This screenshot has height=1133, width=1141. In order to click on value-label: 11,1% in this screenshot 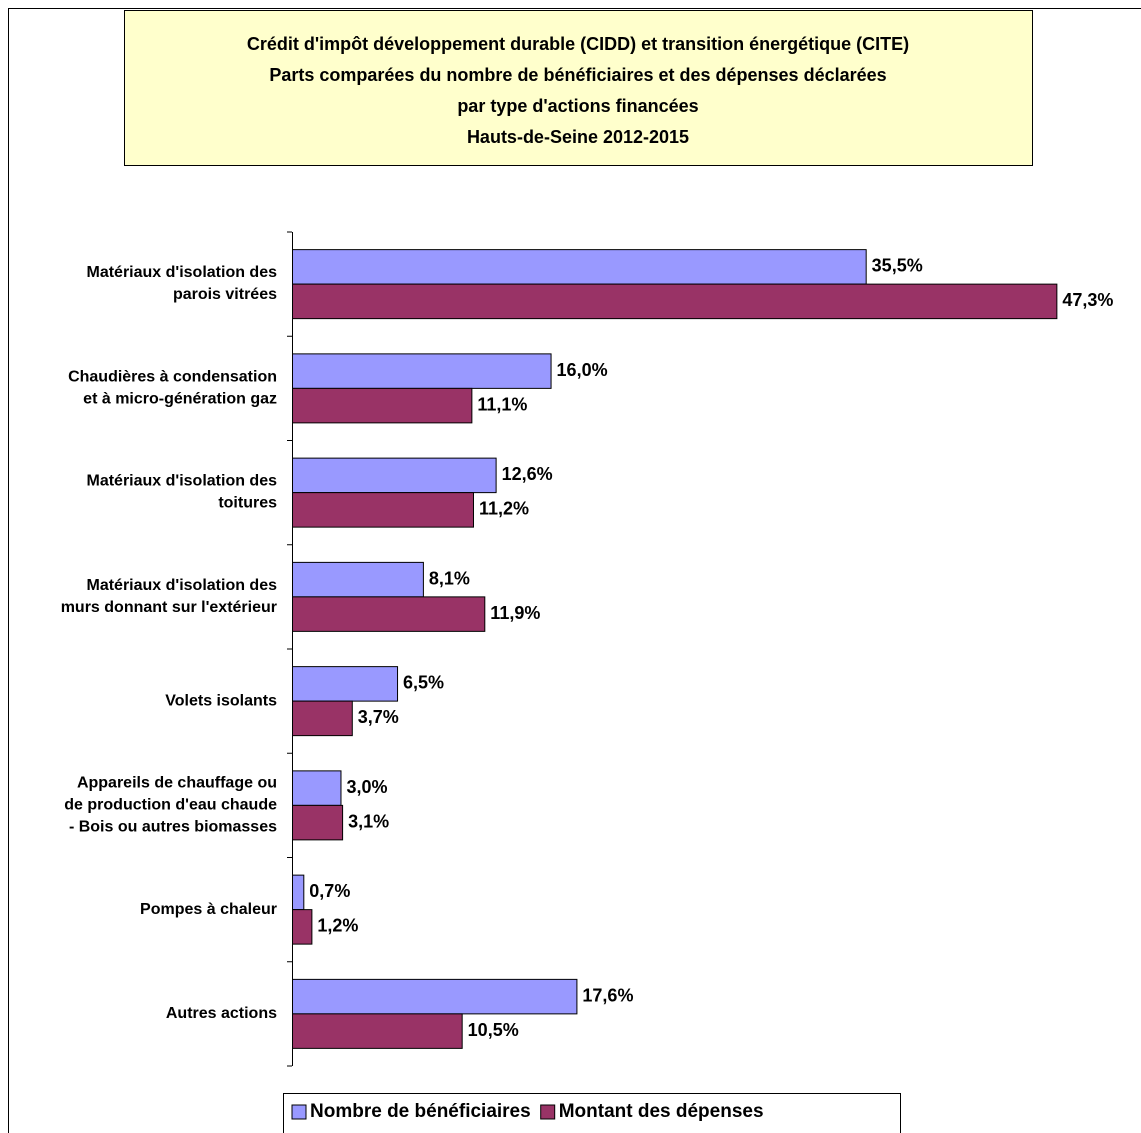, I will do `click(502, 404)`.